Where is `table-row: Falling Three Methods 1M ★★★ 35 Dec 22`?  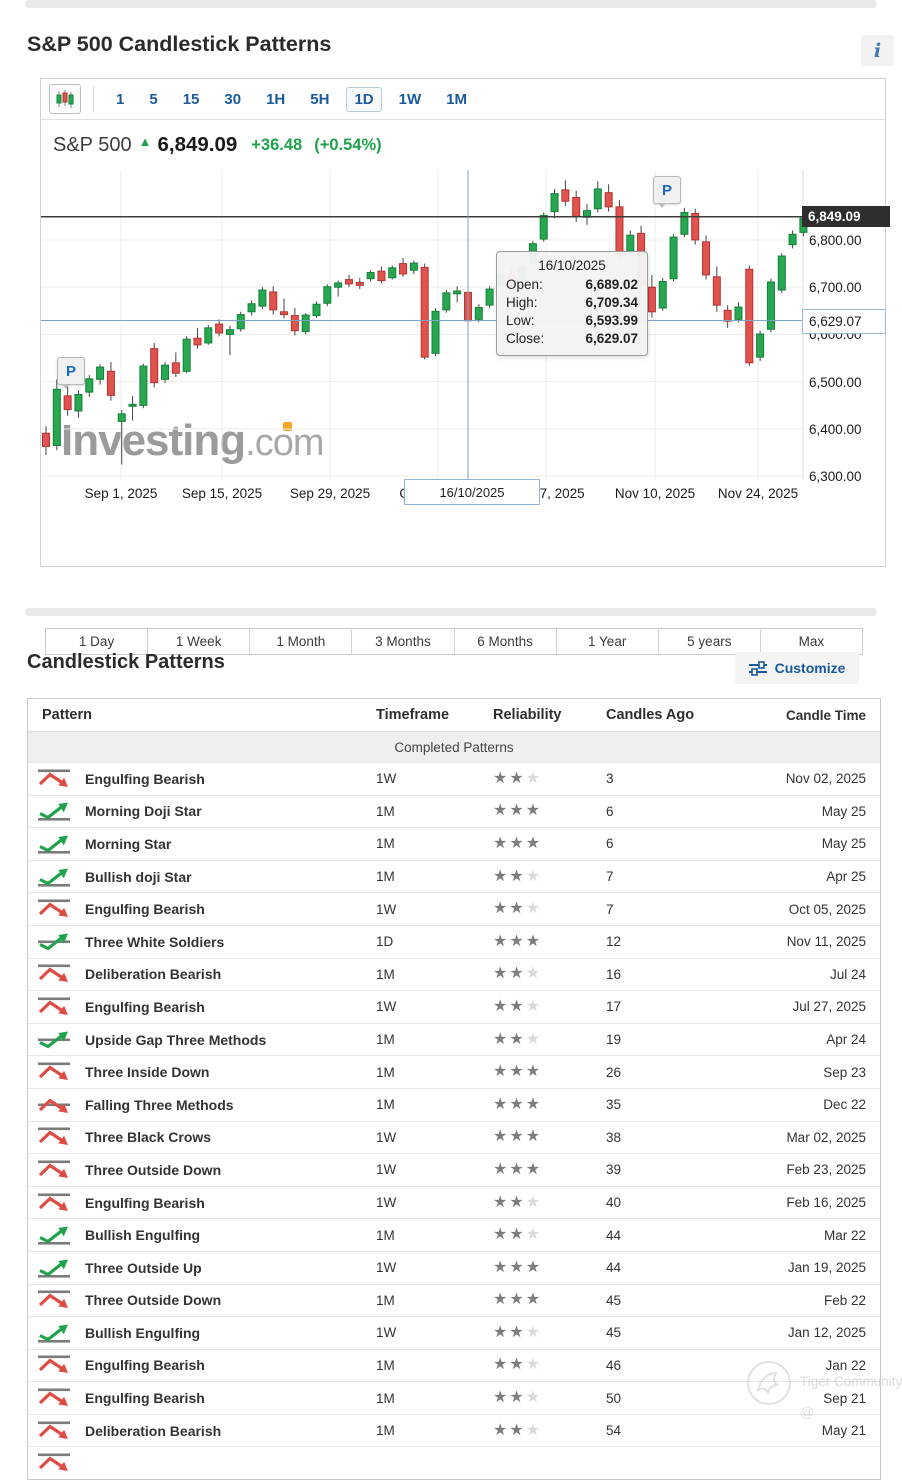
table-row: Falling Three Methods 1M ★★★ 35 Dec 22 is located at coordinates (454, 1104).